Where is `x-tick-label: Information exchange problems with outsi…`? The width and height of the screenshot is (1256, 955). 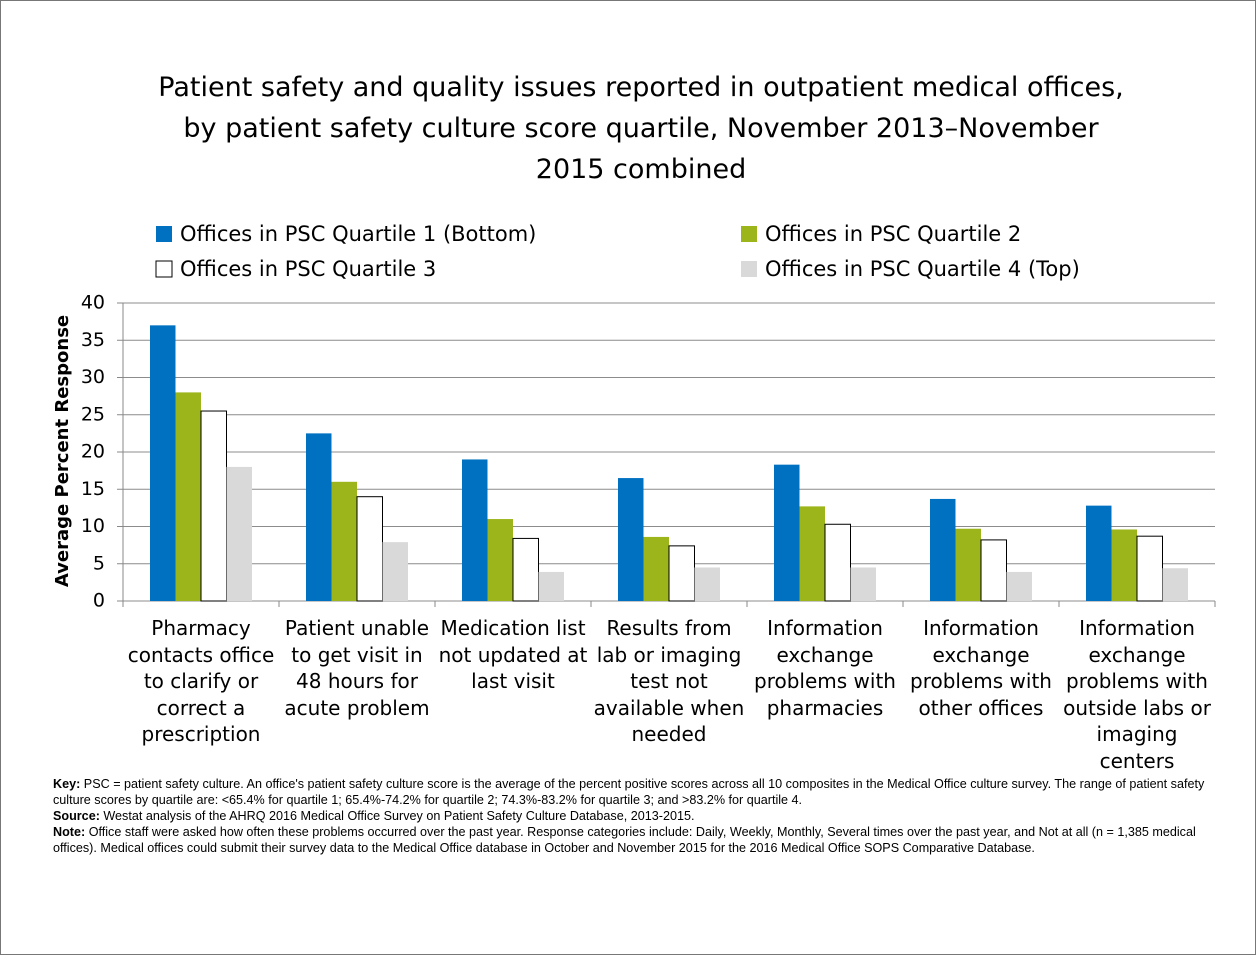
x-tick-label: Information exchange problems with outsi… is located at coordinates (1137, 694).